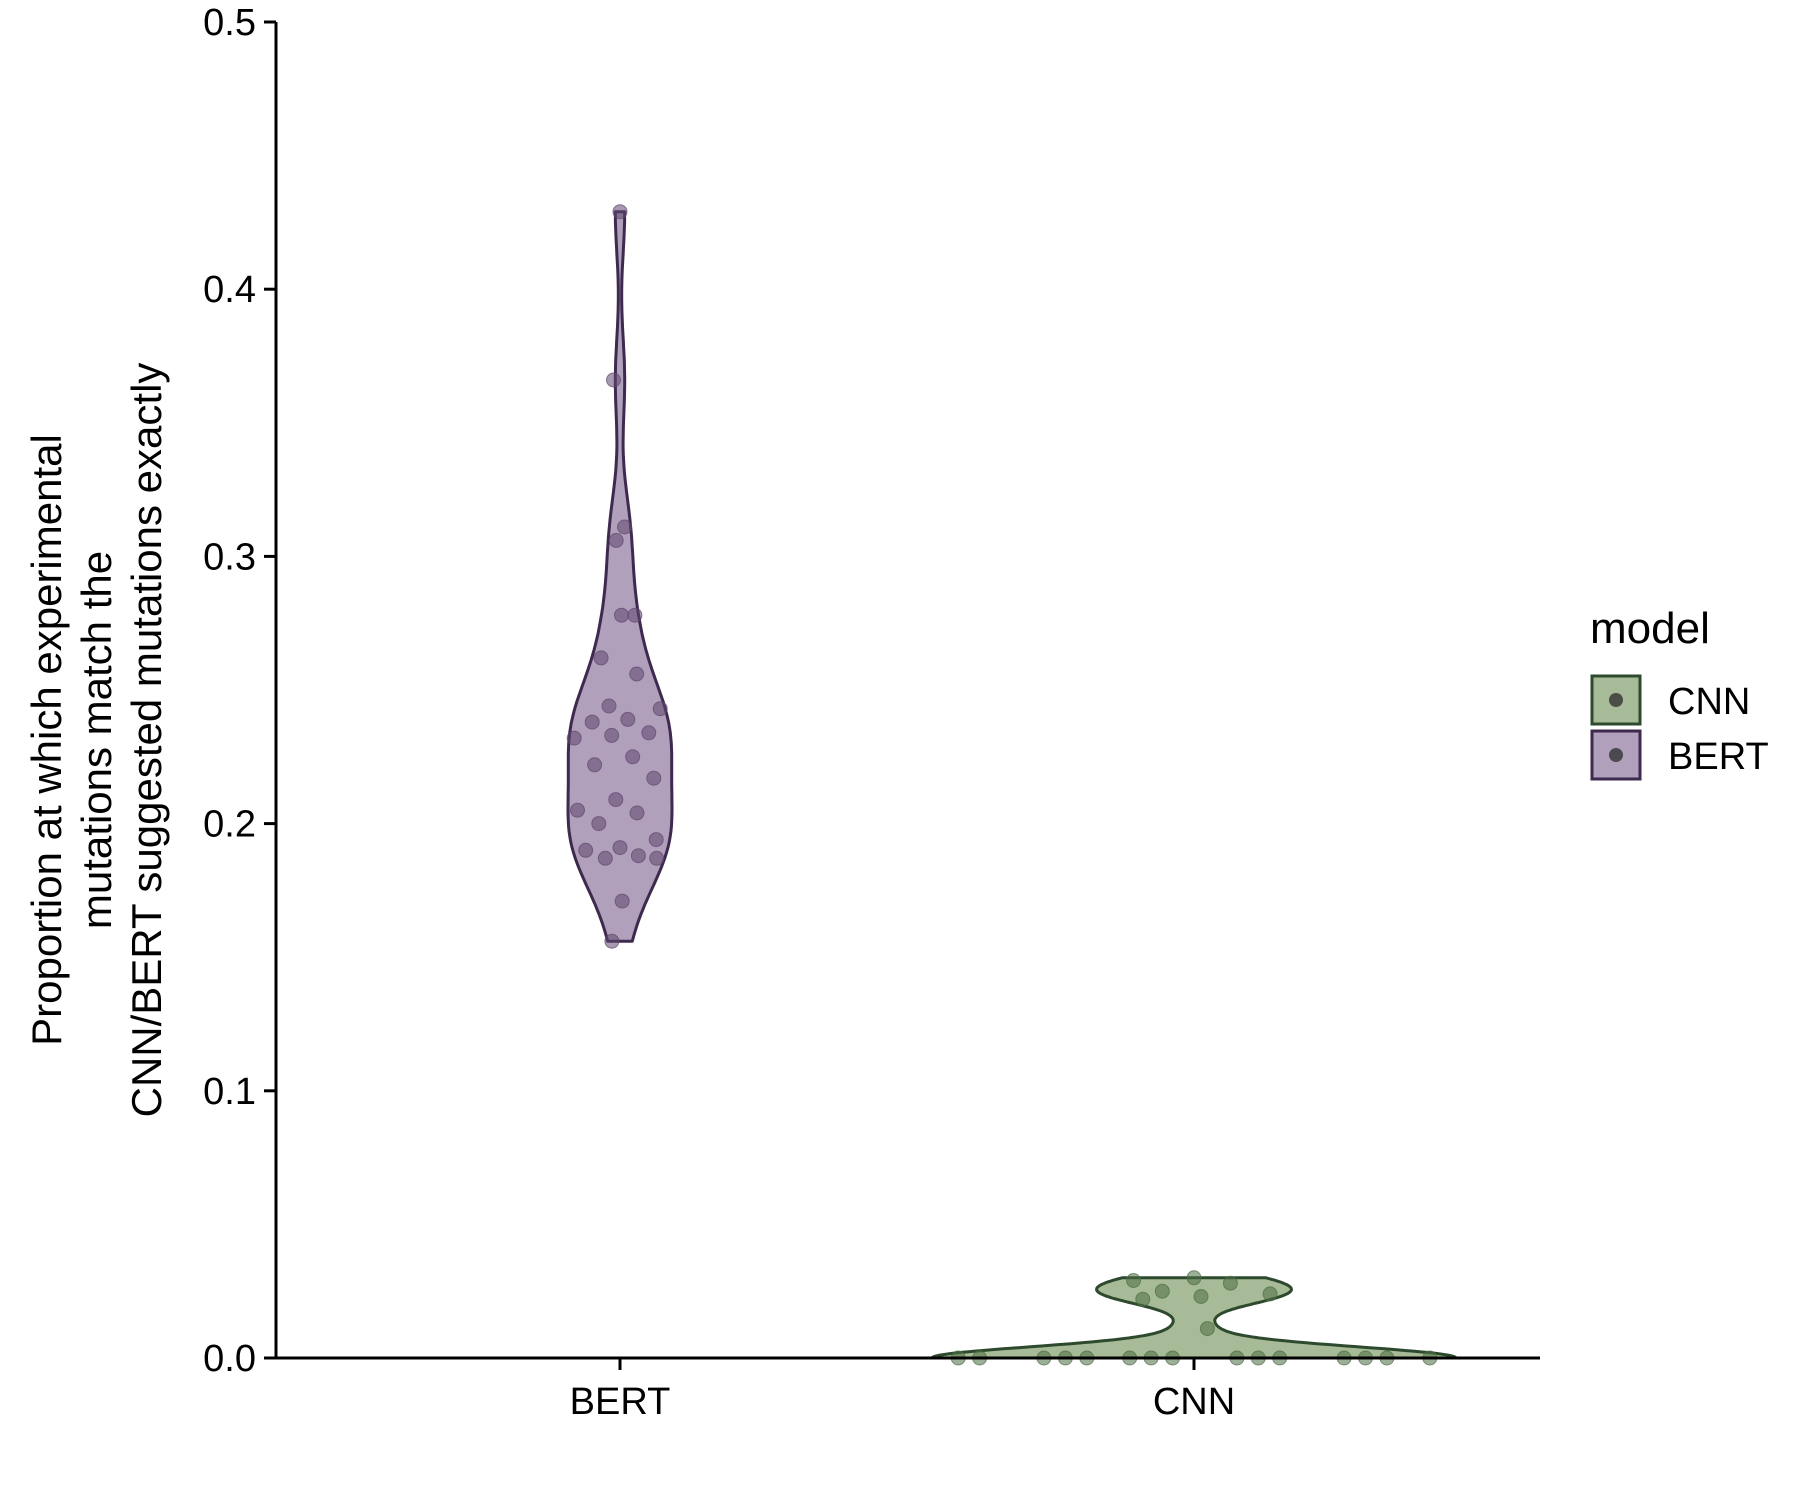 This screenshot has height=1500, width=1800. What do you see at coordinates (229, 557) in the screenshot?
I see `y-tick-label: 0.3` at bounding box center [229, 557].